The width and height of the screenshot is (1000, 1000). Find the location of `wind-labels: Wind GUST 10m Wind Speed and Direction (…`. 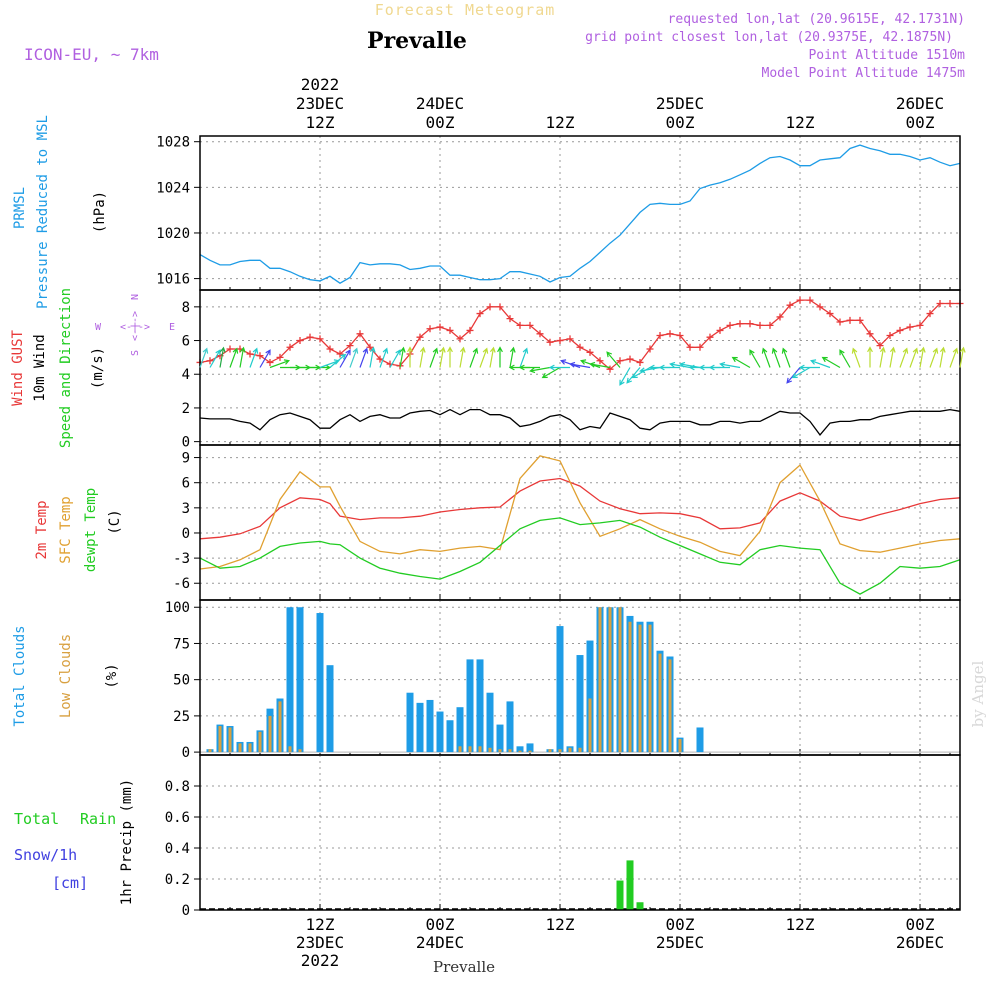

wind-labels: Wind GUST 10m Wind Speed and Direction (… is located at coordinates (58, 368).